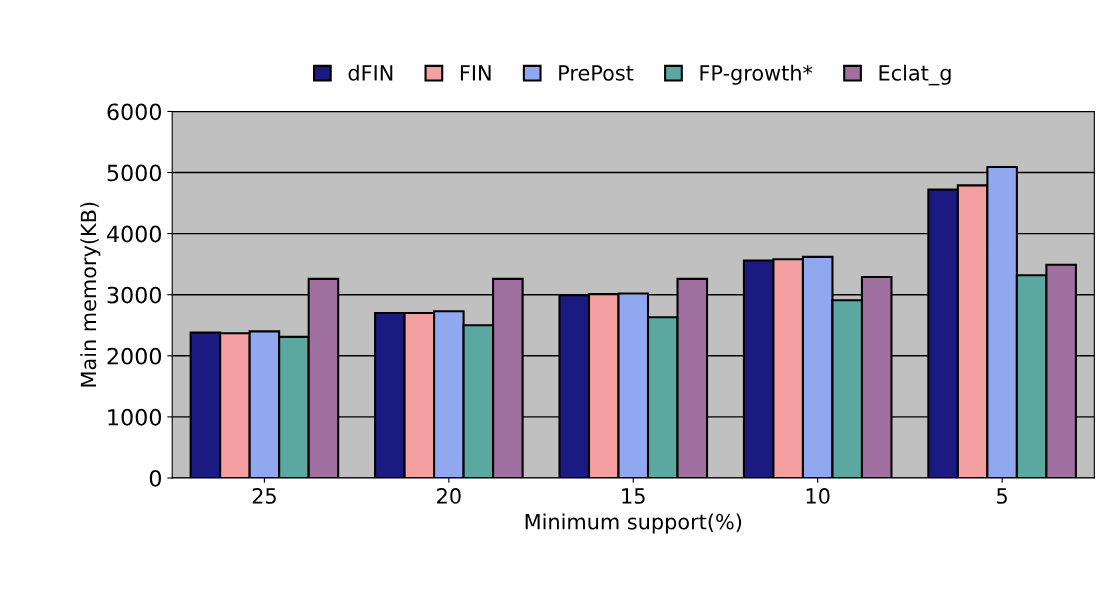 The width and height of the screenshot is (1111, 596). Describe the element at coordinates (135, 417) in the screenshot. I see `y-tick-label: 1000` at that location.